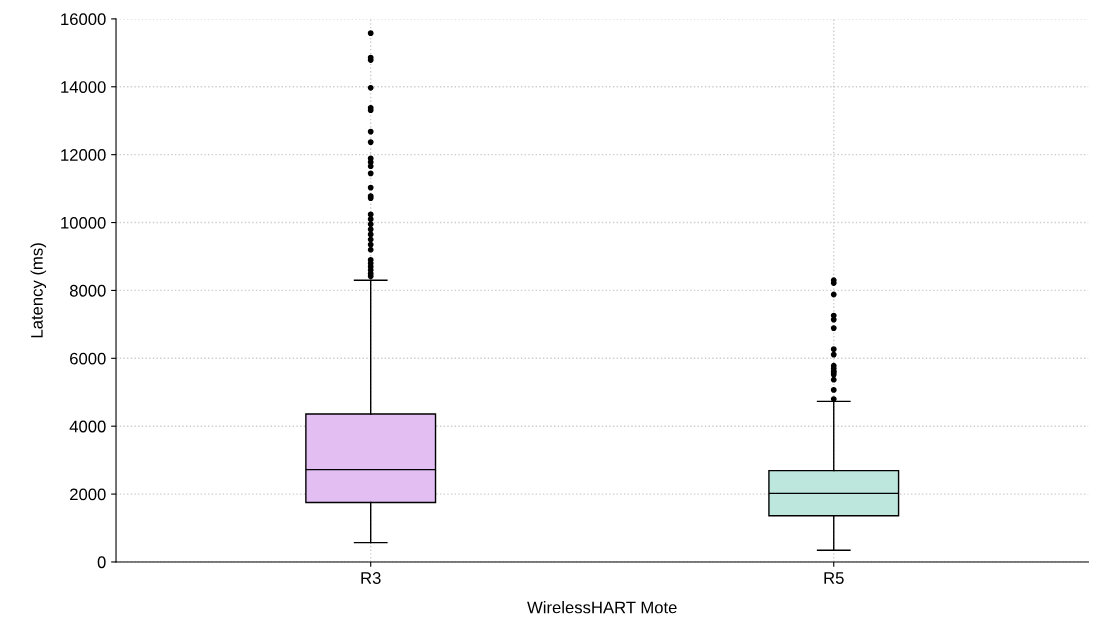  What do you see at coordinates (83, 222) in the screenshot?
I see `y-tick-label: 10000` at bounding box center [83, 222].